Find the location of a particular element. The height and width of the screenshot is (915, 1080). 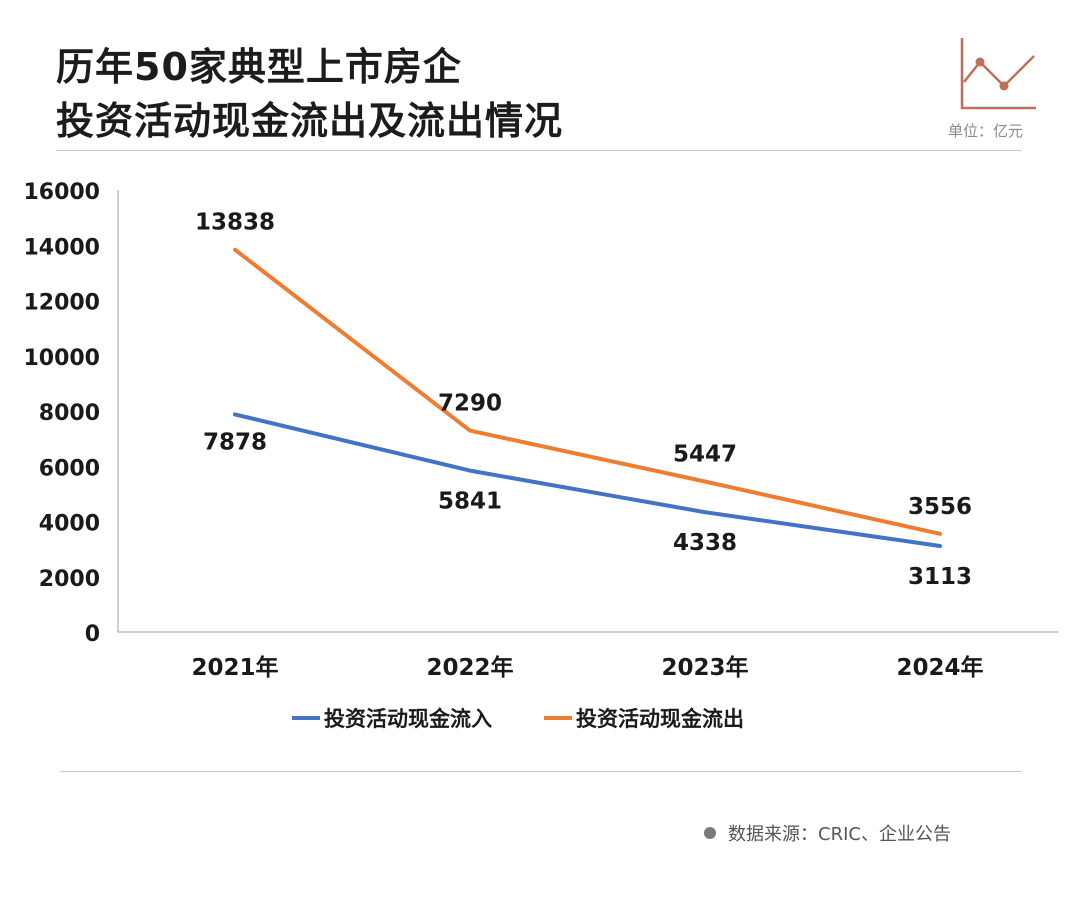

outflow-data-label-1: 13838 is located at coordinates (235, 223).